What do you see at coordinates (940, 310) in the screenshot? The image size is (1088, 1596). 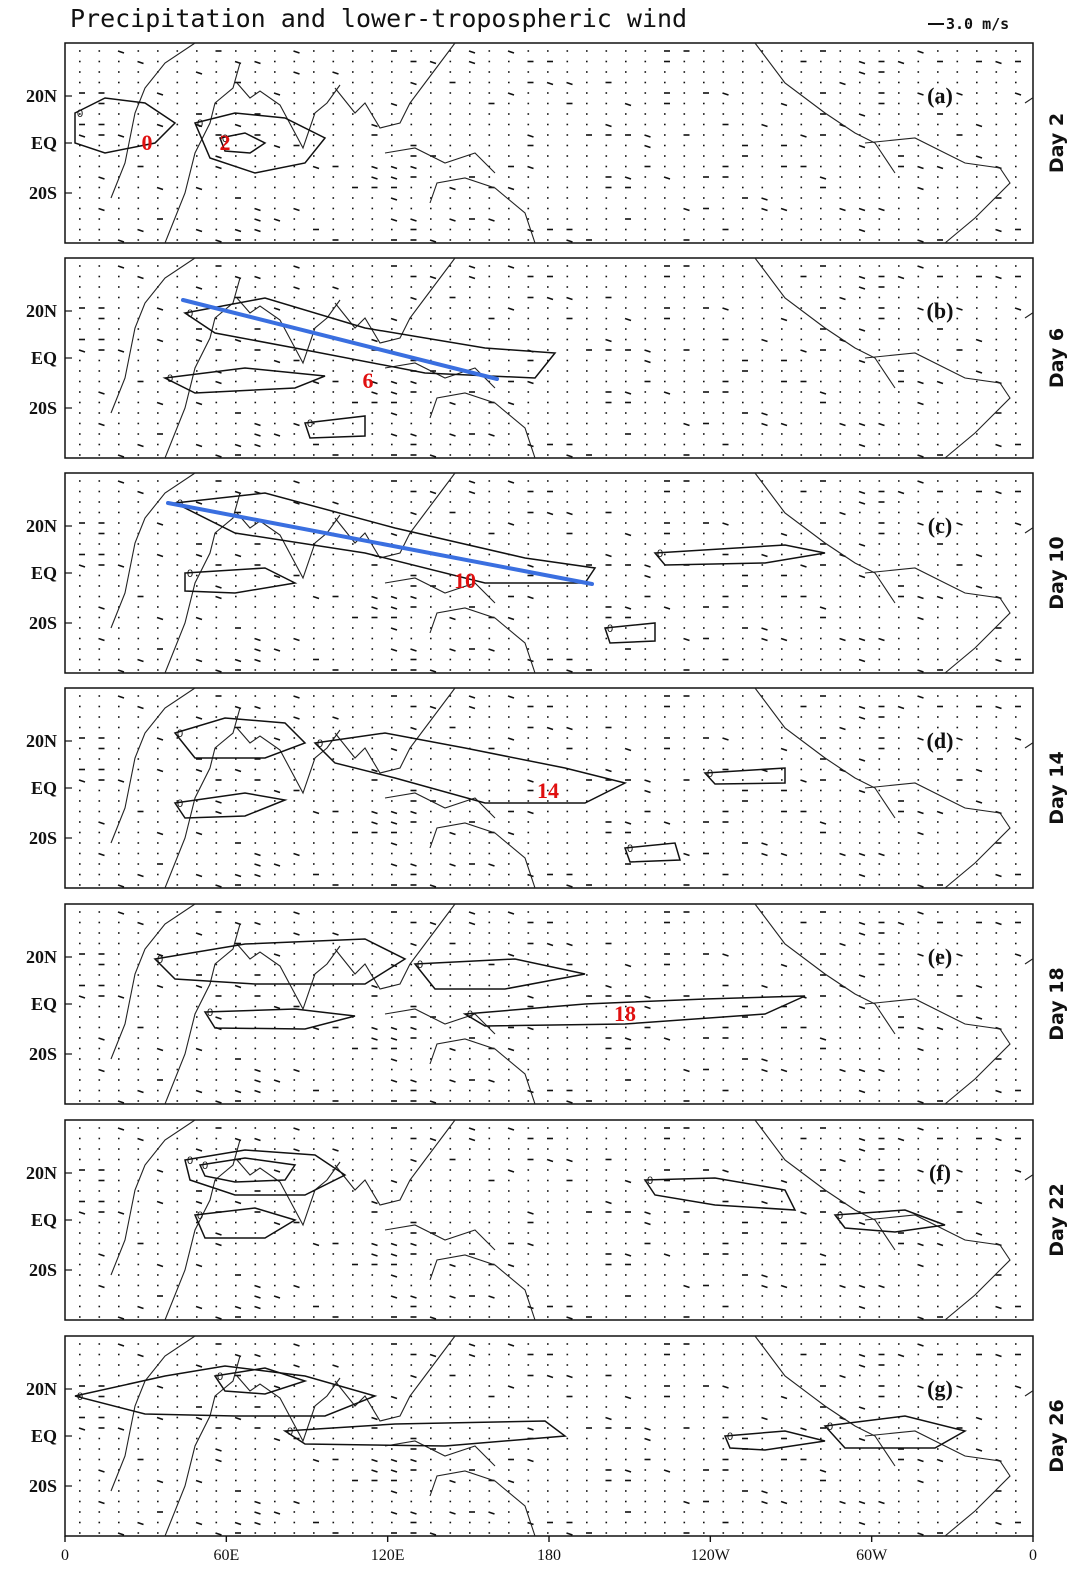 I see `panel-tag: (b)` at bounding box center [940, 310].